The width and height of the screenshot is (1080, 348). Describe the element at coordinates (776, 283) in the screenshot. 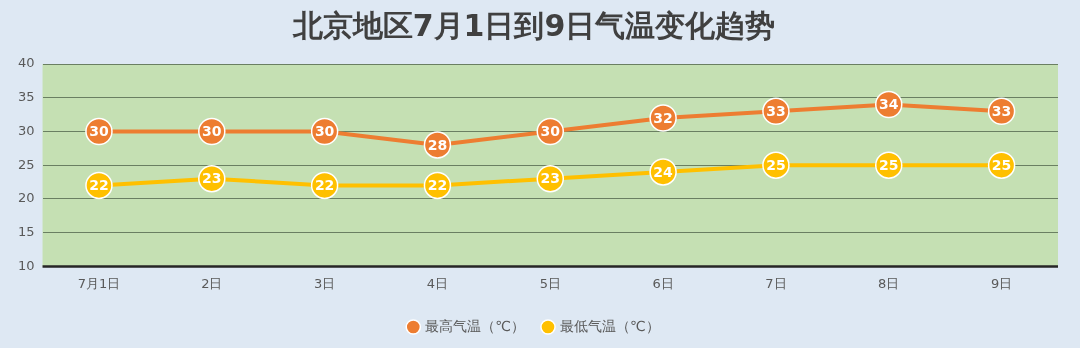

I see `x-tick-label: 7日` at that location.